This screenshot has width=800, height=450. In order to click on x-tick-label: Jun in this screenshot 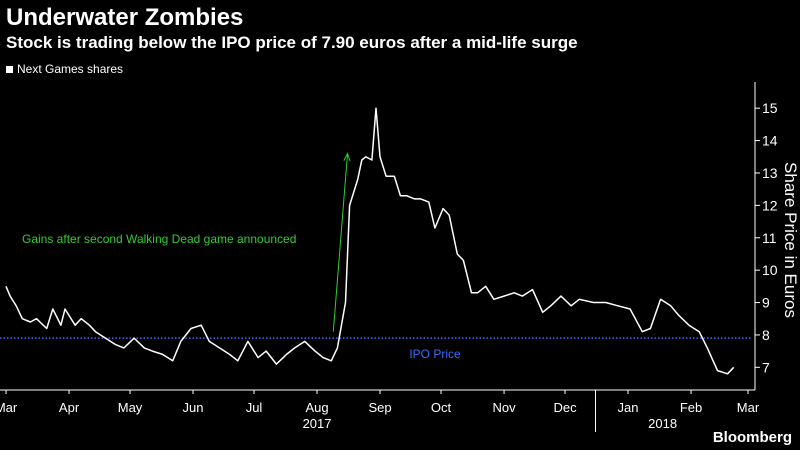, I will do `click(193, 407)`.